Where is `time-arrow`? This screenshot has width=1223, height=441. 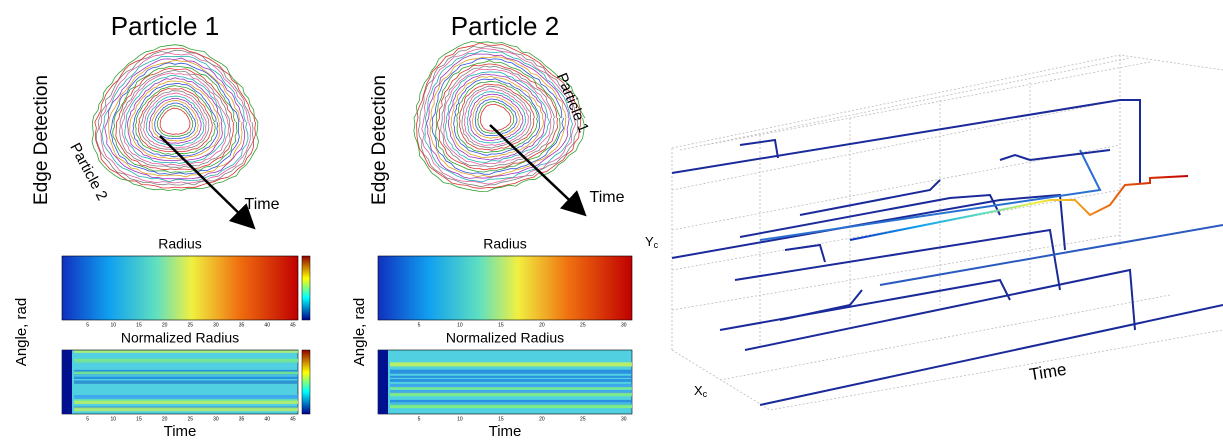
time-arrow is located at coordinates (538, 170).